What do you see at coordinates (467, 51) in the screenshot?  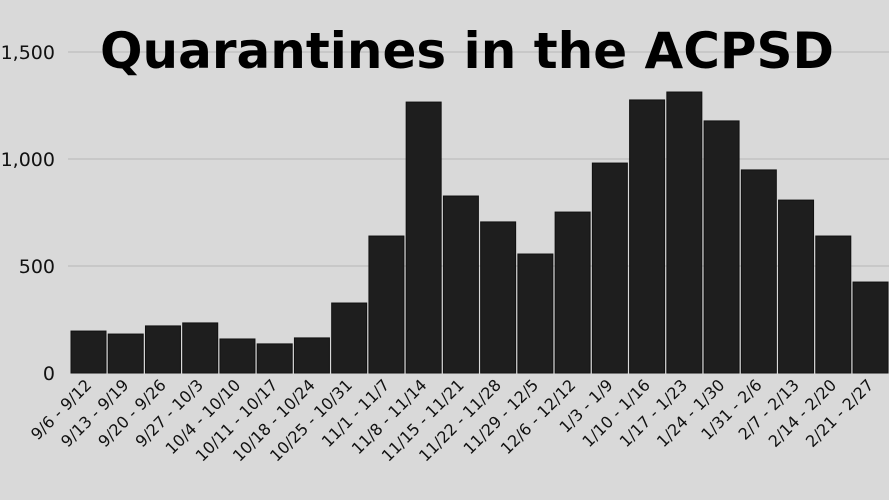 I see `chart-title: Quarantines in the ACPSD` at bounding box center [467, 51].